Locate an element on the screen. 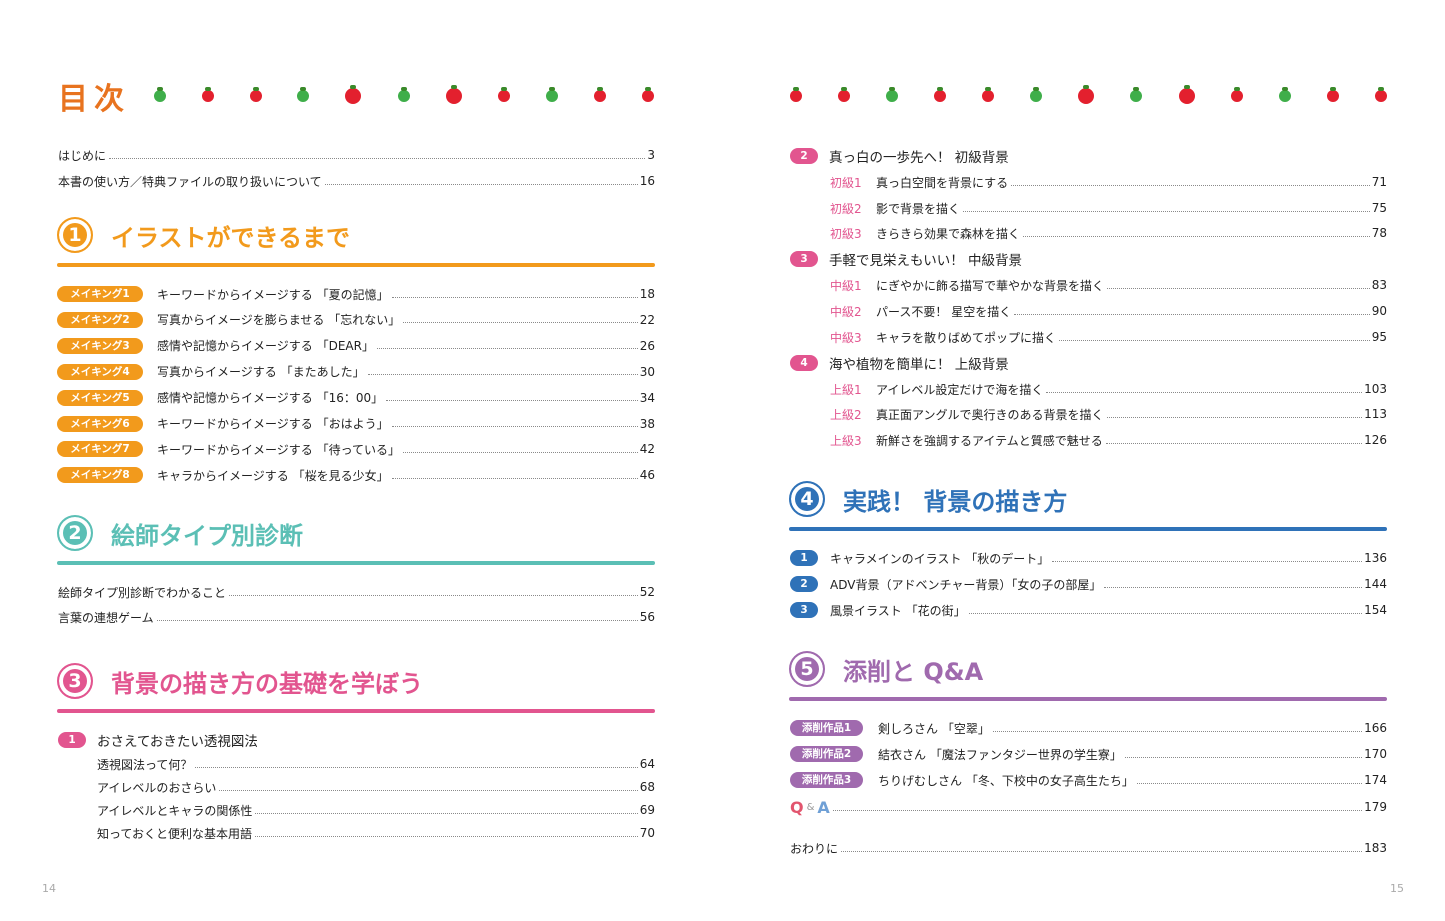 The image size is (1445, 921). making-badge: メイキング4 is located at coordinates (100, 371).